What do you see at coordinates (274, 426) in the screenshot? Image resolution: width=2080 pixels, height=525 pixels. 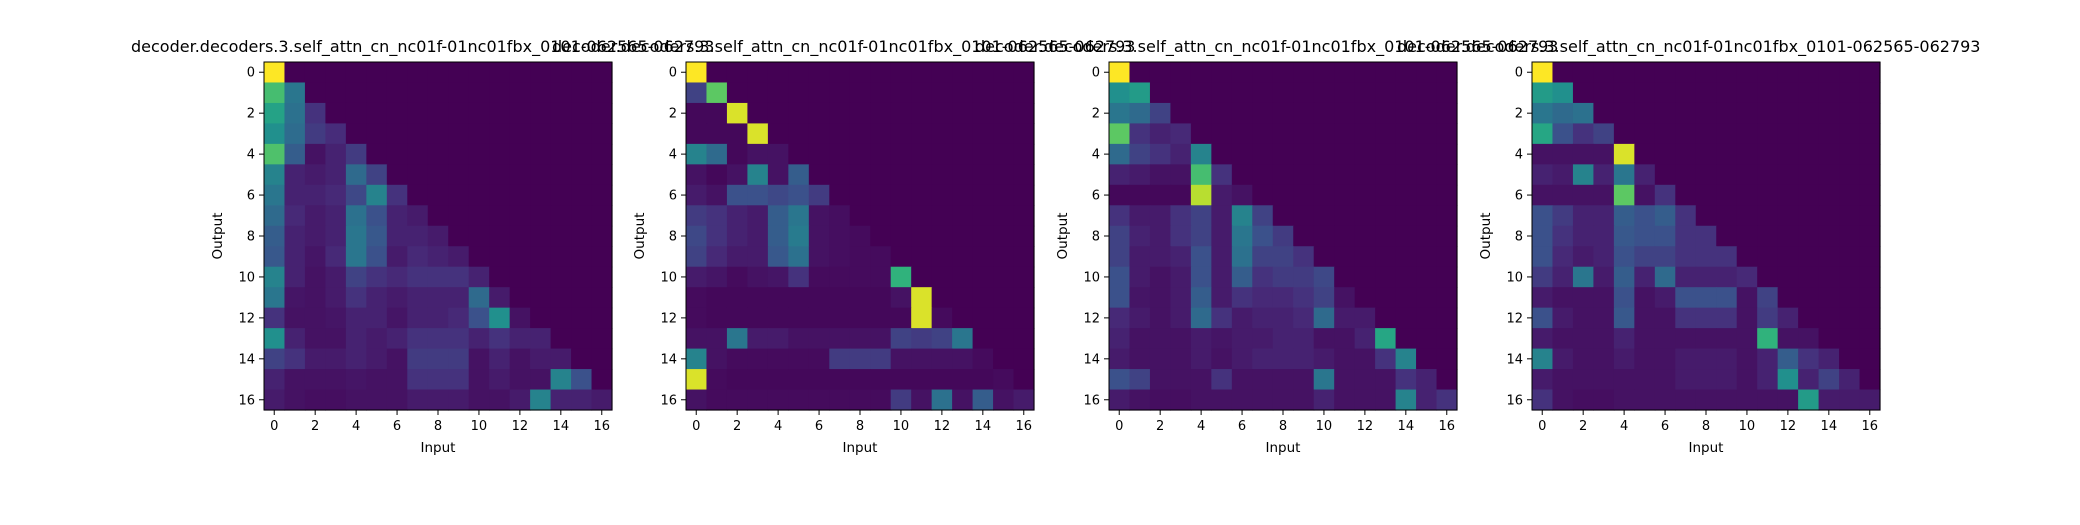 I see `x-tick-label: 0` at bounding box center [274, 426].